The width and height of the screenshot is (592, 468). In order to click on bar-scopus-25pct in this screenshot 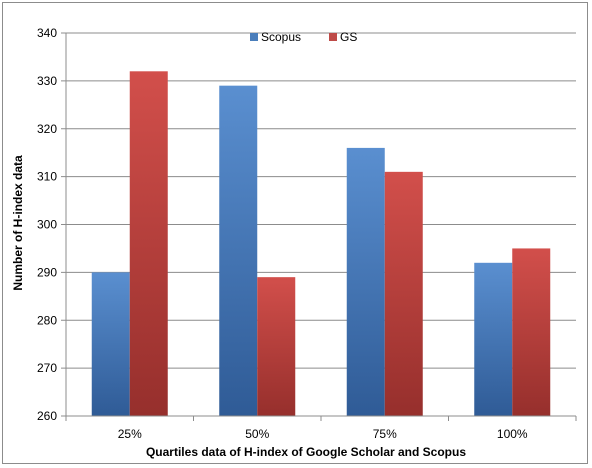, I will do `click(110, 344)`.